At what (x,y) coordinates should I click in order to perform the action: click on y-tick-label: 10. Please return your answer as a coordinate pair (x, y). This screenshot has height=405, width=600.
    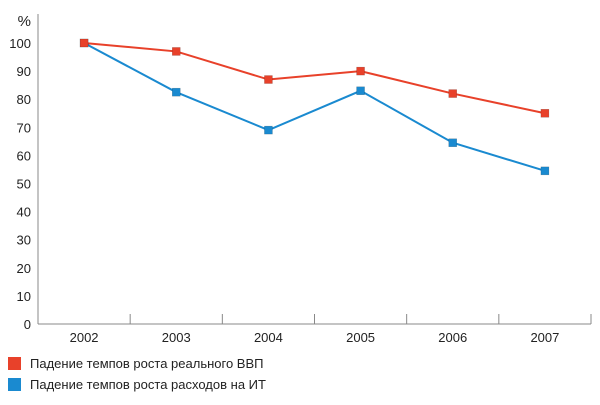
    Looking at the image, I should click on (24, 296).